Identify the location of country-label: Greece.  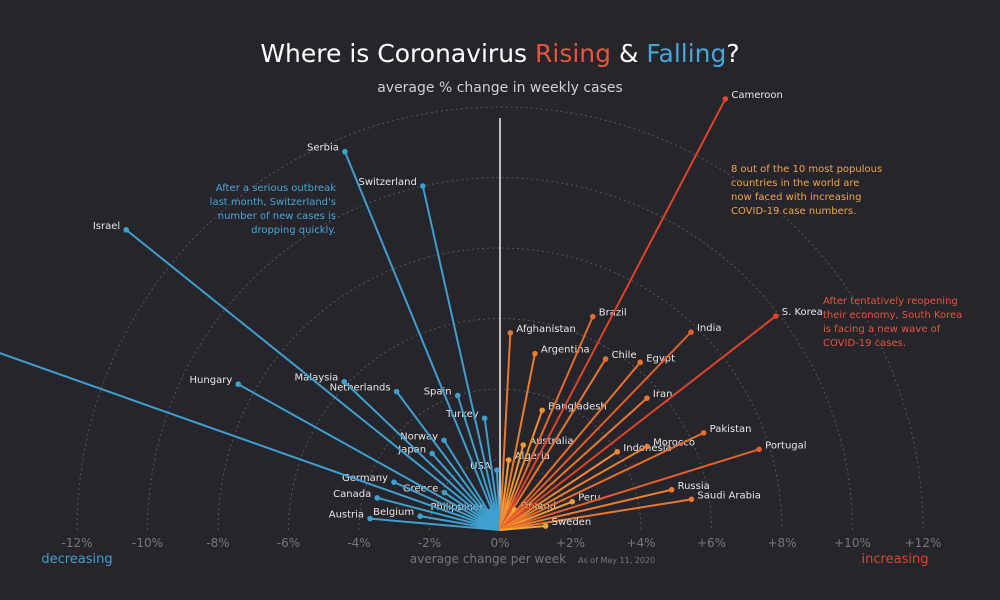
(421, 489).